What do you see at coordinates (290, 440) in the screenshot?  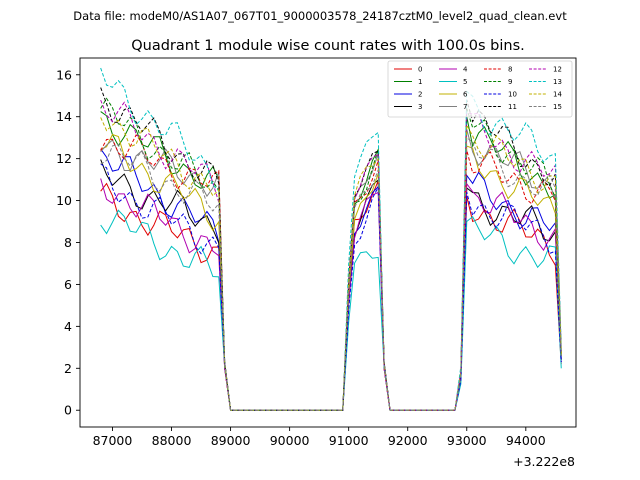 I see `x-tick-label: 90000` at bounding box center [290, 440].